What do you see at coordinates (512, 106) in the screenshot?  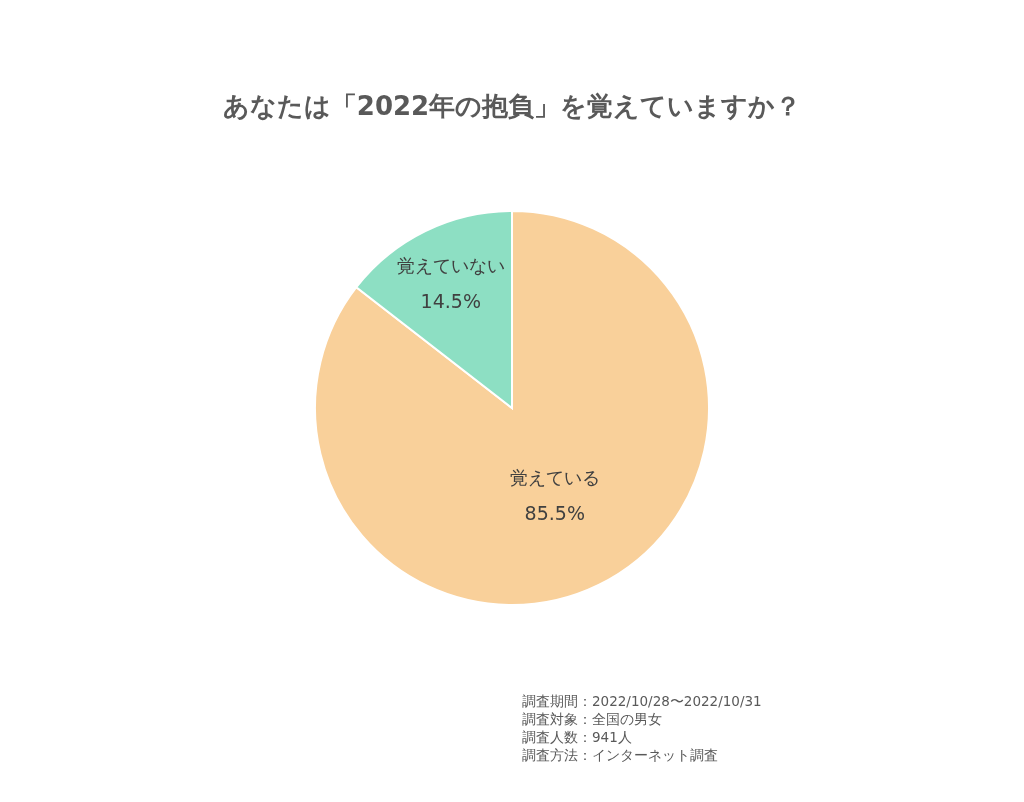 I see `chart-title: あなたは「2022年の抱負」を覚えていますか？` at bounding box center [512, 106].